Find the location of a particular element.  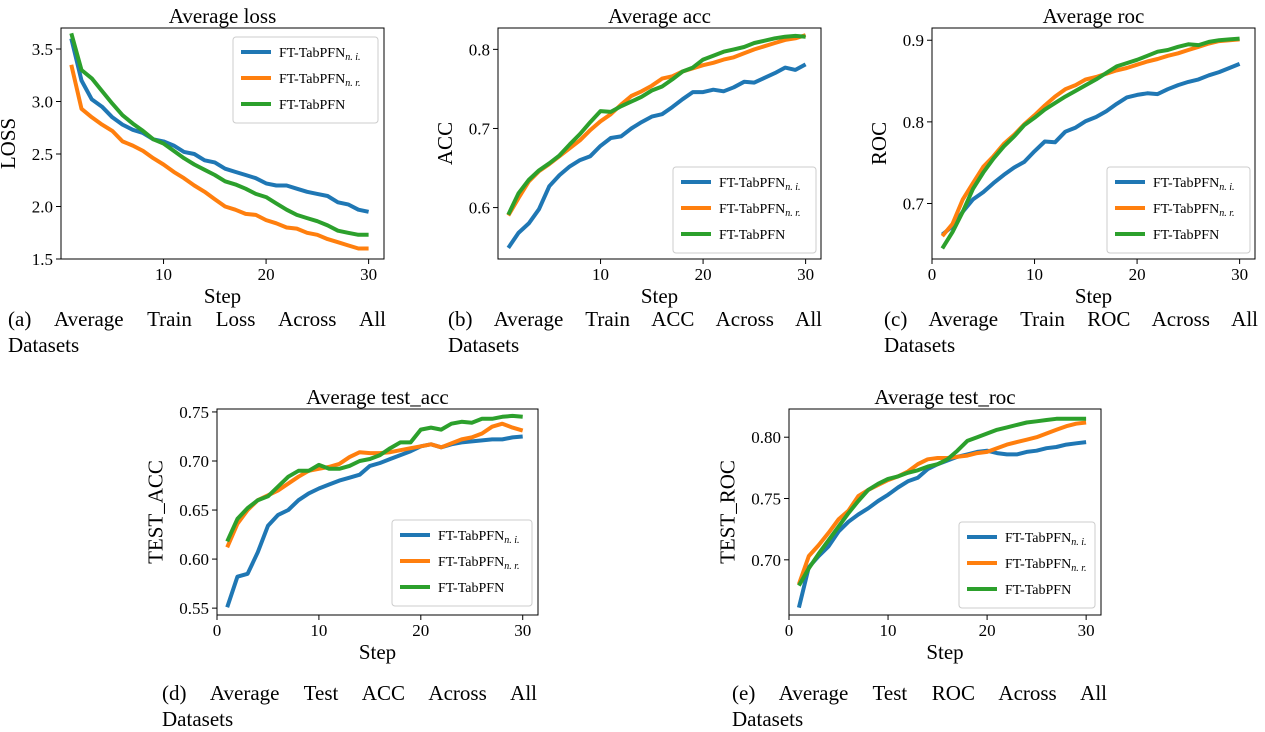

average-loss-legend-label-base-1: FT-TabPFN is located at coordinates (312, 79).